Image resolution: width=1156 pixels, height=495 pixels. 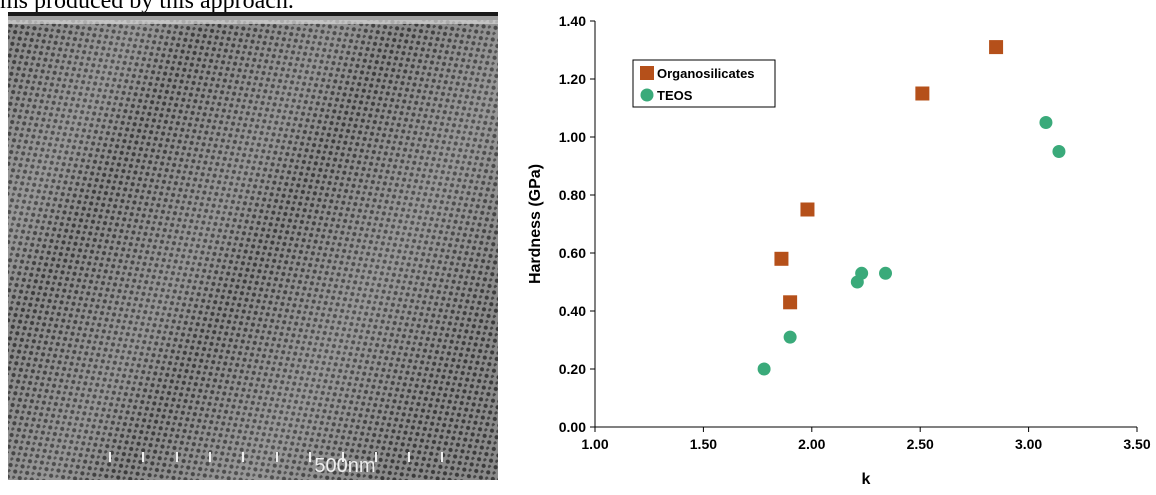 What do you see at coordinates (706, 73) in the screenshot?
I see `legend-label: Organosilicates` at bounding box center [706, 73].